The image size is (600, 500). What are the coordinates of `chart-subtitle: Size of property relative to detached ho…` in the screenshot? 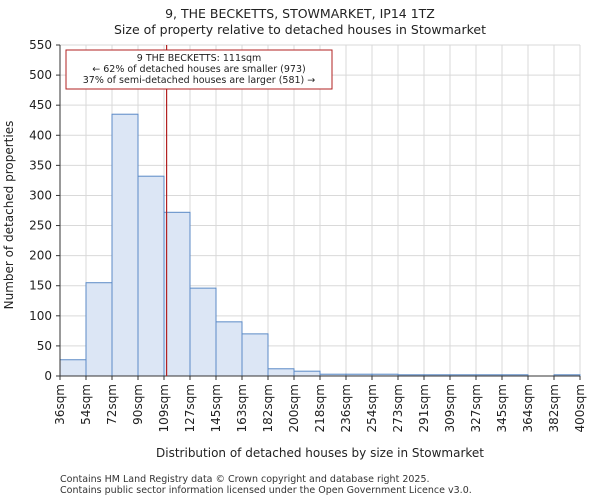 It's located at (300, 29).